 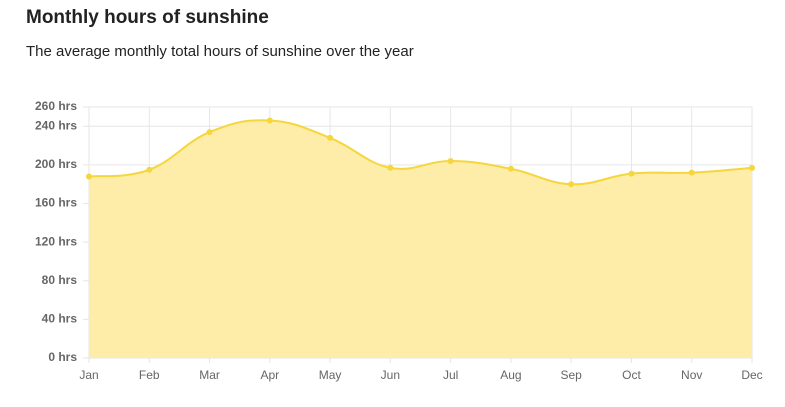 I want to click on x-tick-label: Jul, so click(x=450, y=375).